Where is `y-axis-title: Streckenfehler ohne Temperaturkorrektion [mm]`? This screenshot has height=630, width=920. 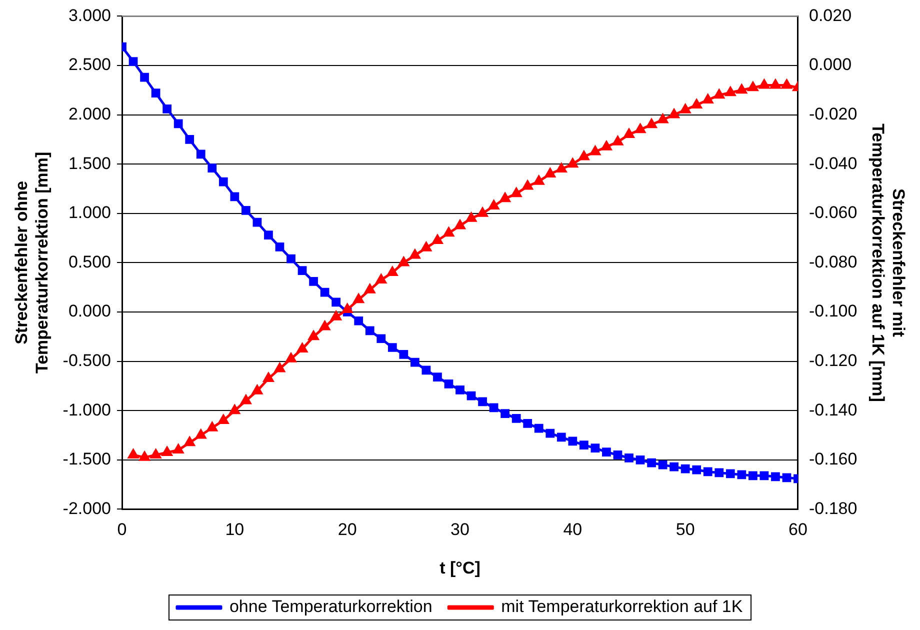
y-axis-title: Streckenfehler ohne Temperaturkorrektion [mm] is located at coordinates (32, 263).